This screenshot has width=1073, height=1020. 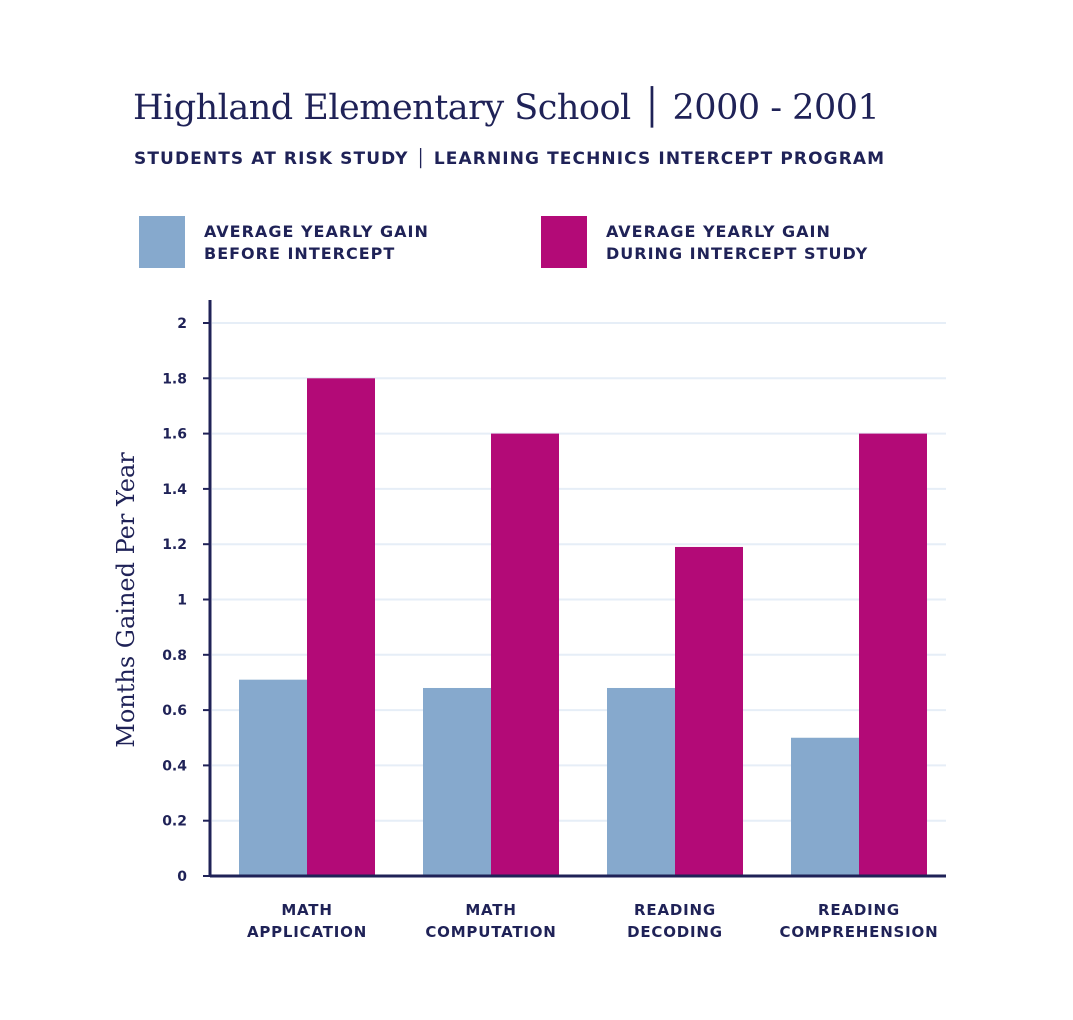 I want to click on y-tick-label: 1.8, so click(x=174, y=379).